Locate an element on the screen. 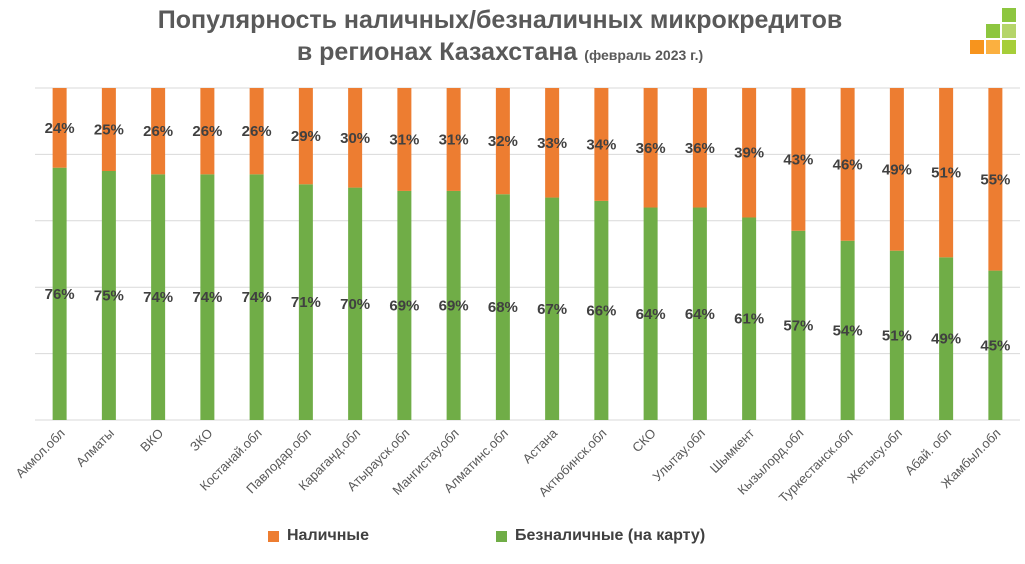  data-label-cash: 39% is located at coordinates (749, 153).